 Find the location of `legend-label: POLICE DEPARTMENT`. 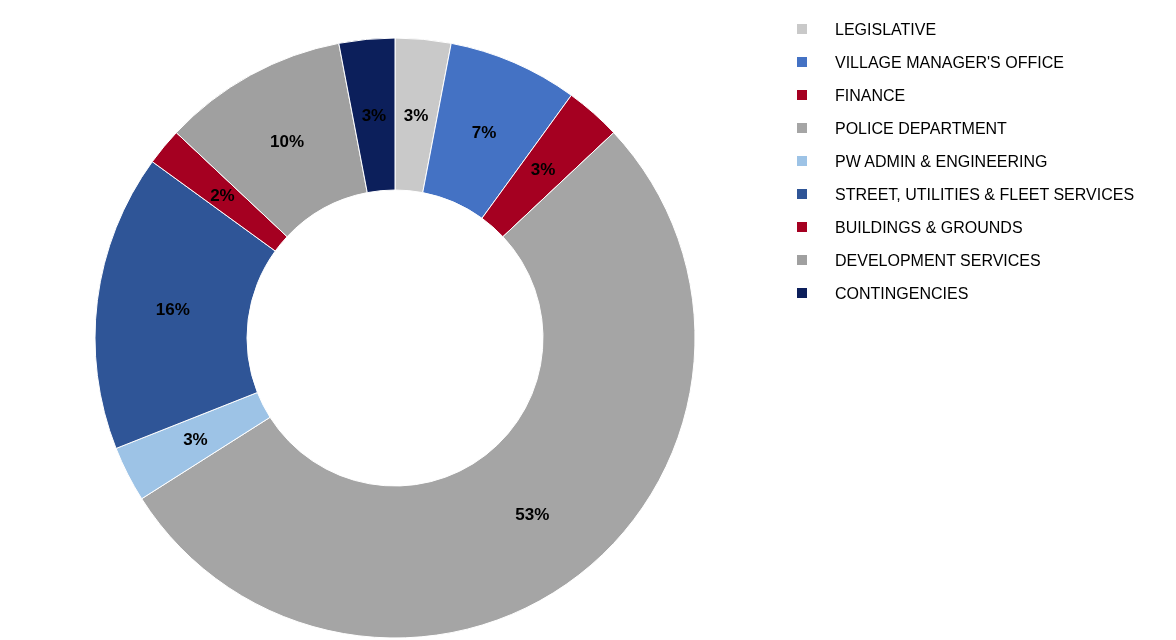

legend-label: POLICE DEPARTMENT is located at coordinates (921, 128).